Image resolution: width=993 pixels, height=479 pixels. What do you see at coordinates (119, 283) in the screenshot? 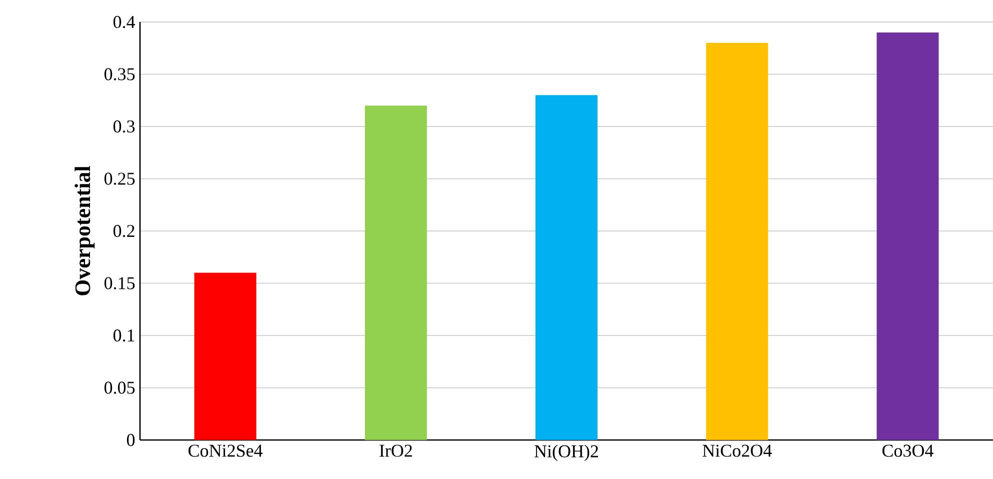
I see `y-tick-label: 0.15` at bounding box center [119, 283].